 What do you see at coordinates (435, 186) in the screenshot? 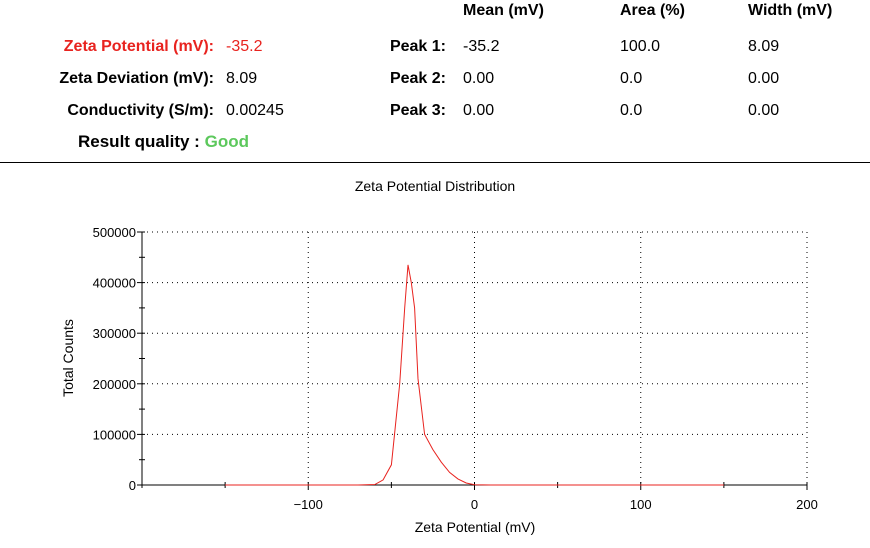
I see `chart-title: Zeta Potential Distribution` at bounding box center [435, 186].